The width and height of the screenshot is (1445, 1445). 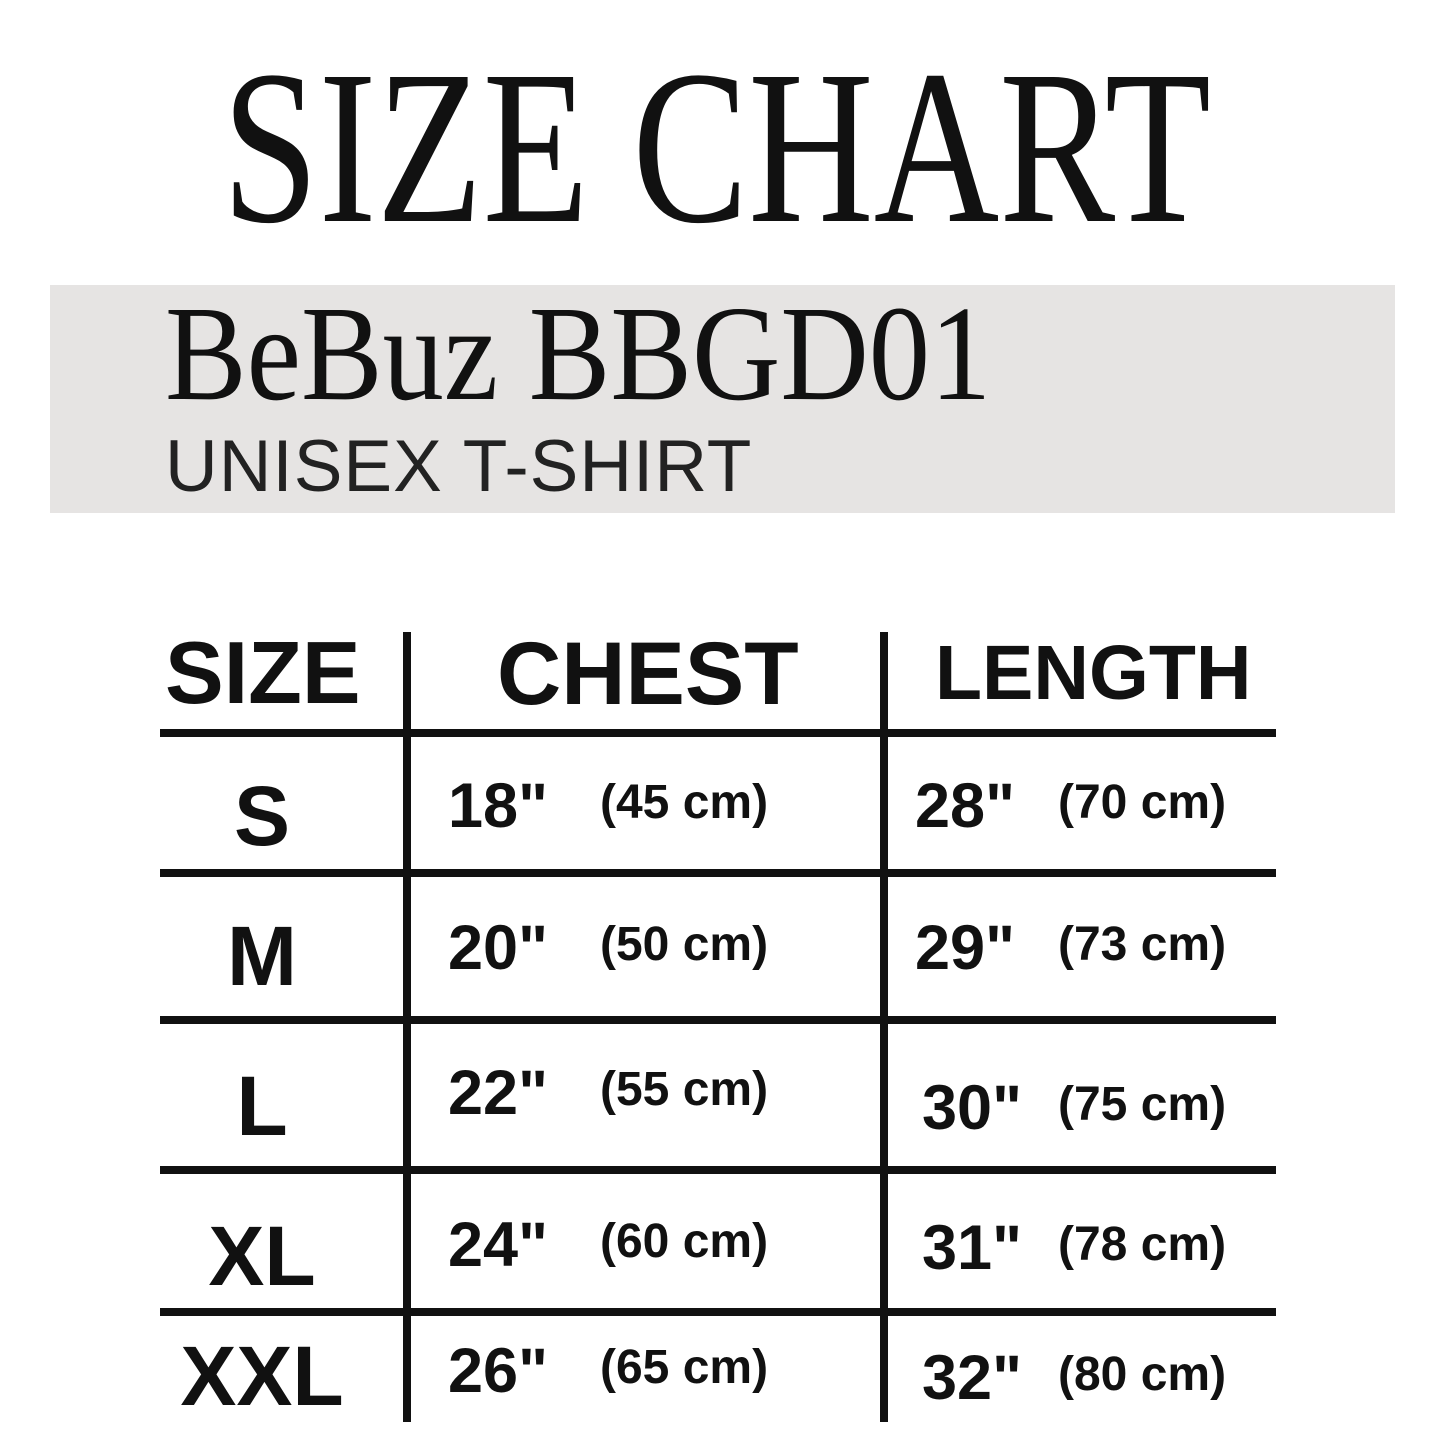 What do you see at coordinates (965, 948) in the screenshot?
I see `length-inches: 29"` at bounding box center [965, 948].